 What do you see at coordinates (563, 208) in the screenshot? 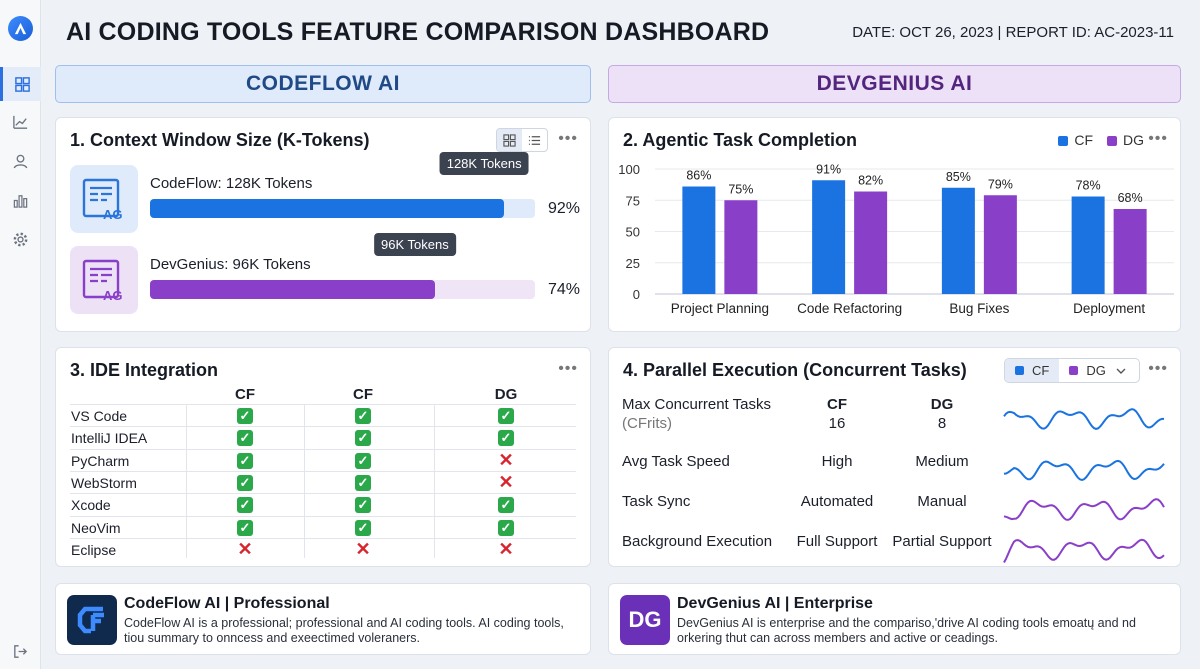
I see `context-percent: 92%` at bounding box center [563, 208].